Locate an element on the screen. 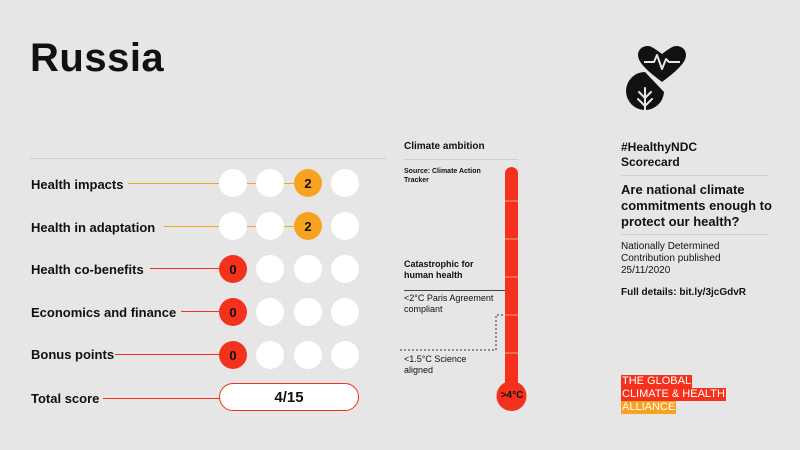 The image size is (800, 450). row-label-health-impacts: Health impacts is located at coordinates (77, 184).